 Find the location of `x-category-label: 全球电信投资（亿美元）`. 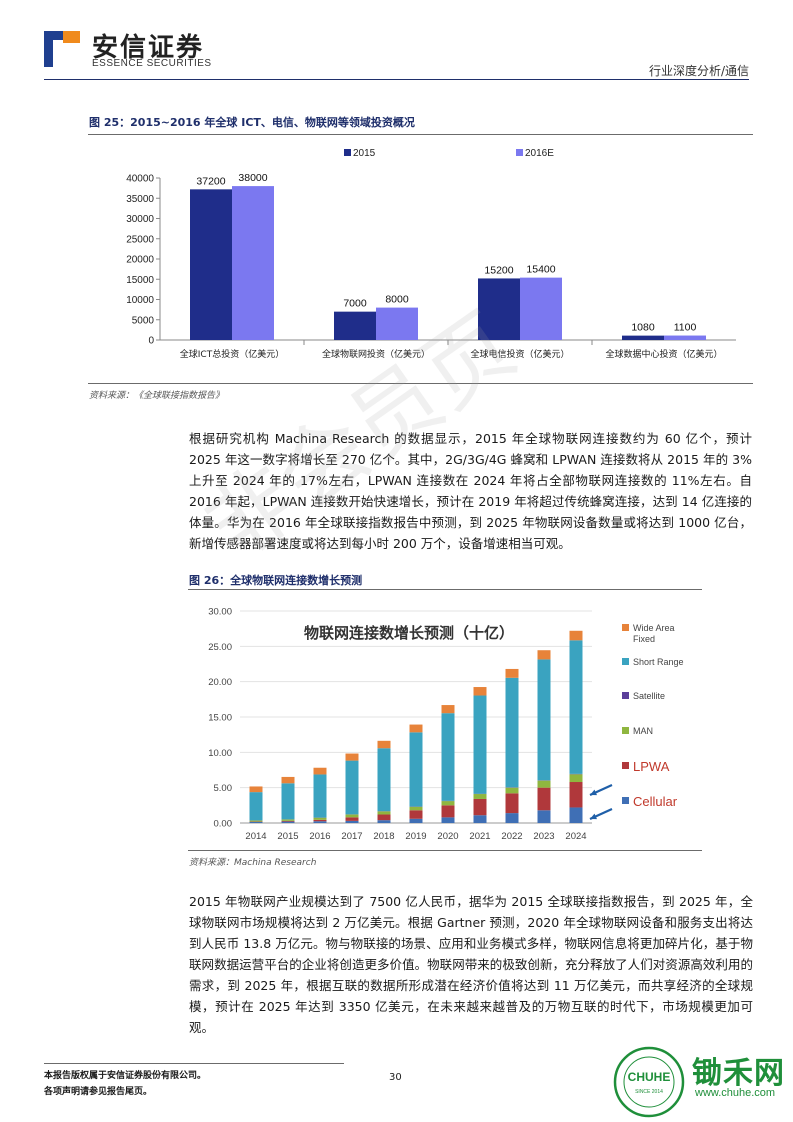

x-category-label: 全球电信投资（亿美元） is located at coordinates (519, 354).